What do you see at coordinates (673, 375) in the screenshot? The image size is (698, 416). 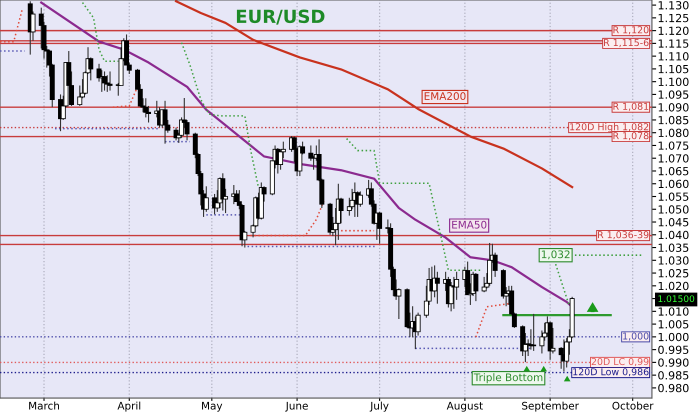 I see `y-tick-label: 0.985` at bounding box center [673, 375].